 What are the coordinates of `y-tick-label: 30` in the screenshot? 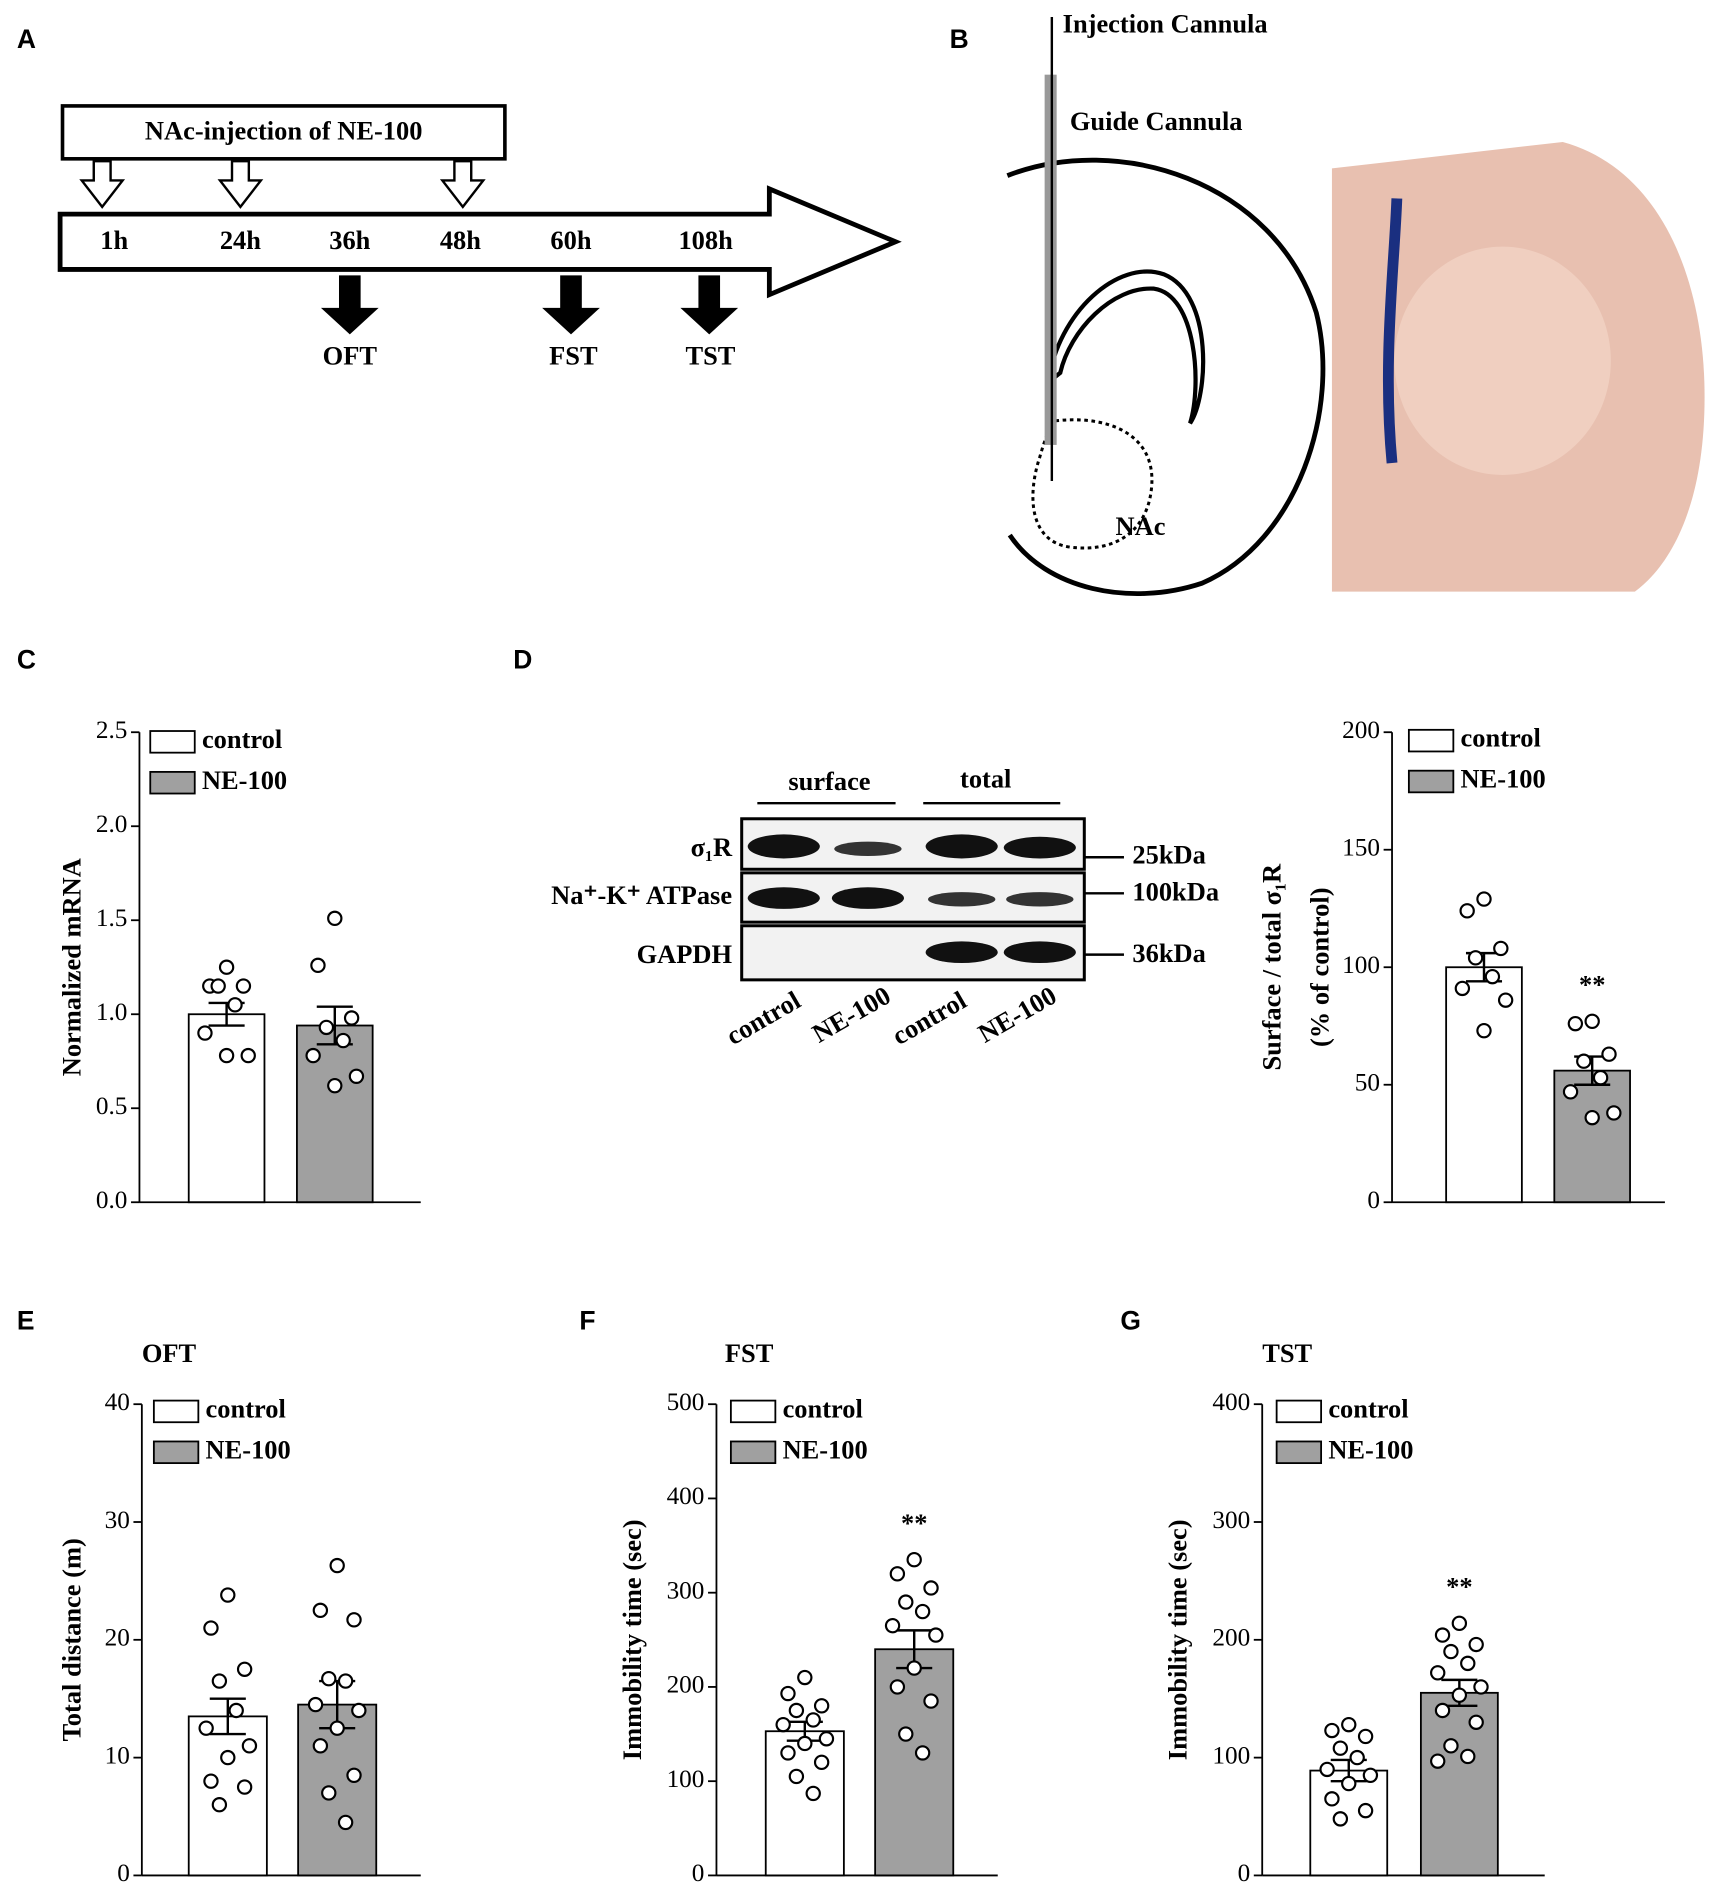 It's located at (117, 1520).